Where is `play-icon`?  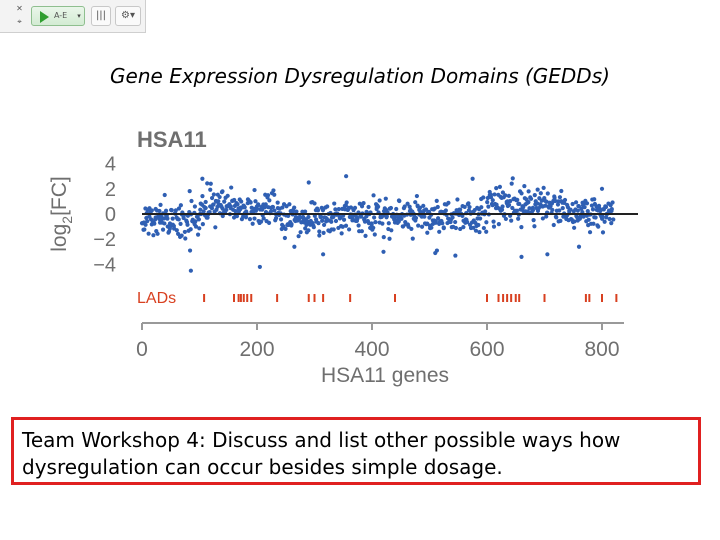
play-icon is located at coordinates (44, 17).